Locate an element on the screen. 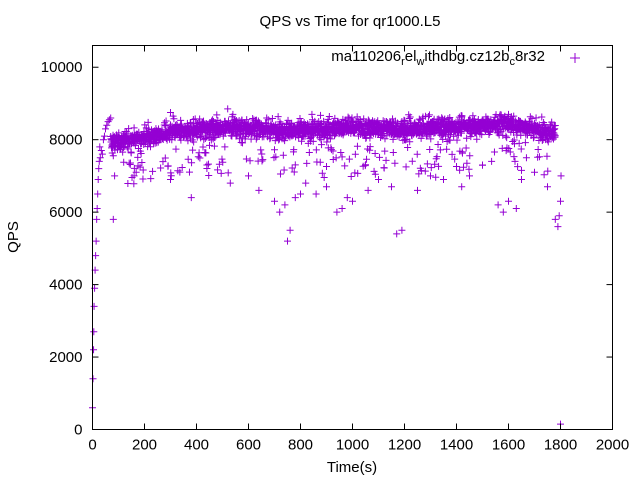  x-tick-label: 2000 is located at coordinates (612, 445).